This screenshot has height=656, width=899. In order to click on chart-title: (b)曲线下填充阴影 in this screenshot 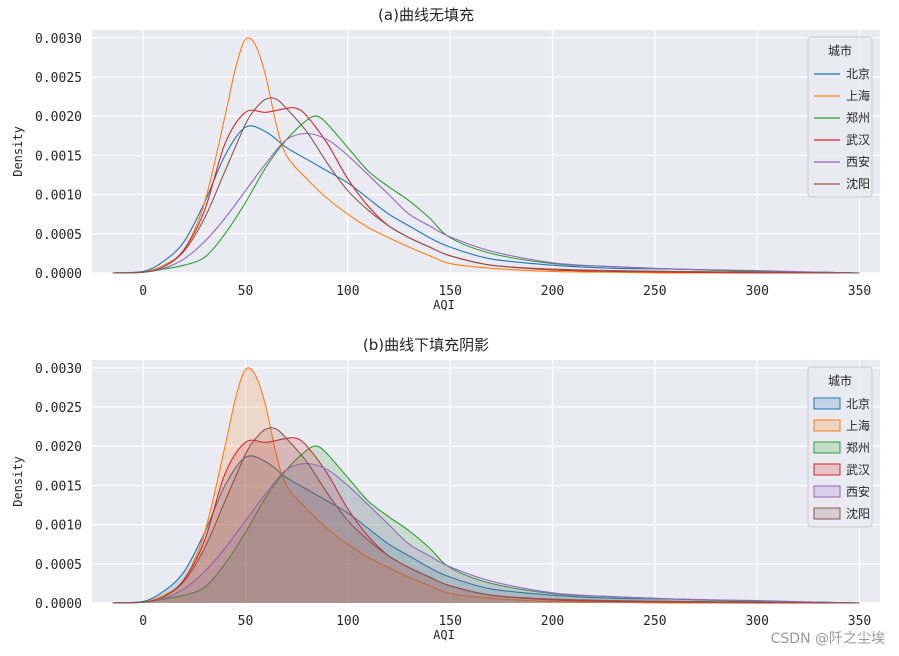, I will do `click(426, 345)`.